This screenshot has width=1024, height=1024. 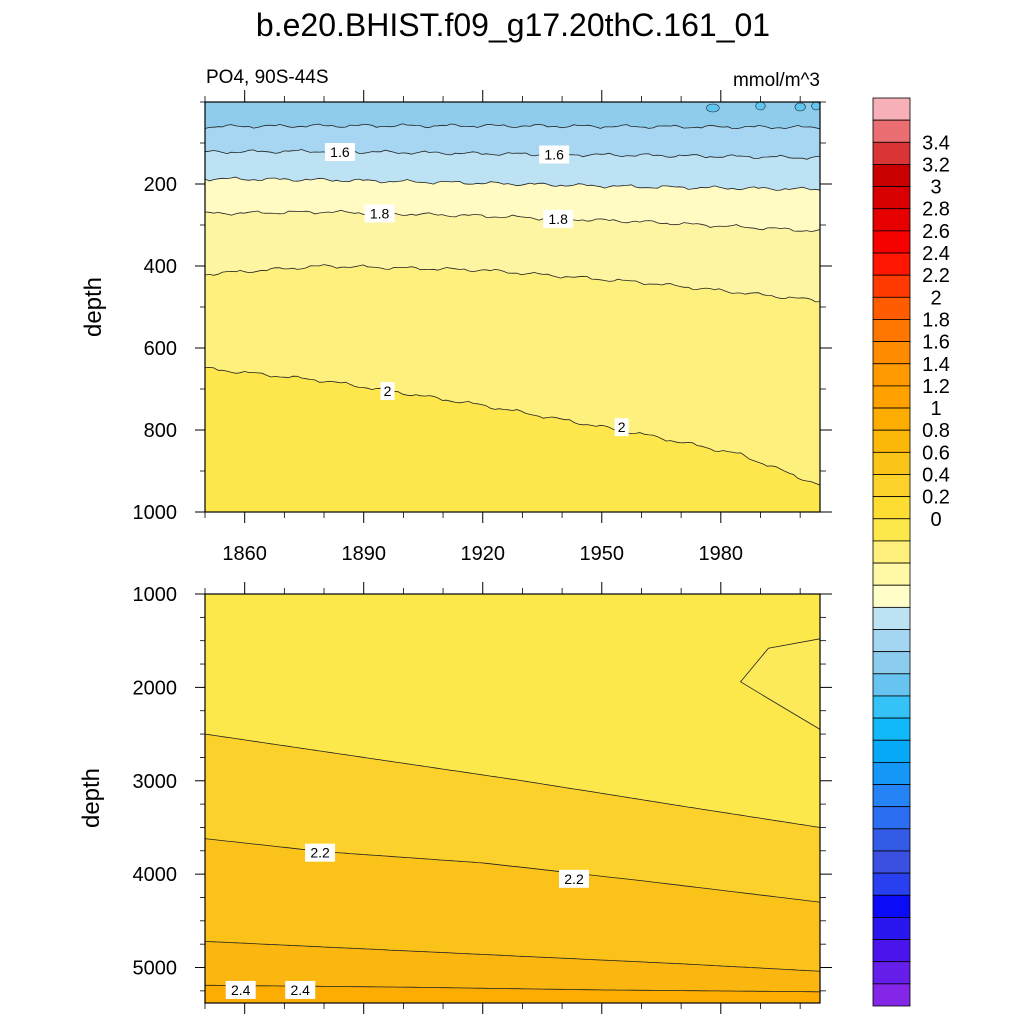 What do you see at coordinates (363, 554) in the screenshot?
I see `x-tick-label: 1890` at bounding box center [363, 554].